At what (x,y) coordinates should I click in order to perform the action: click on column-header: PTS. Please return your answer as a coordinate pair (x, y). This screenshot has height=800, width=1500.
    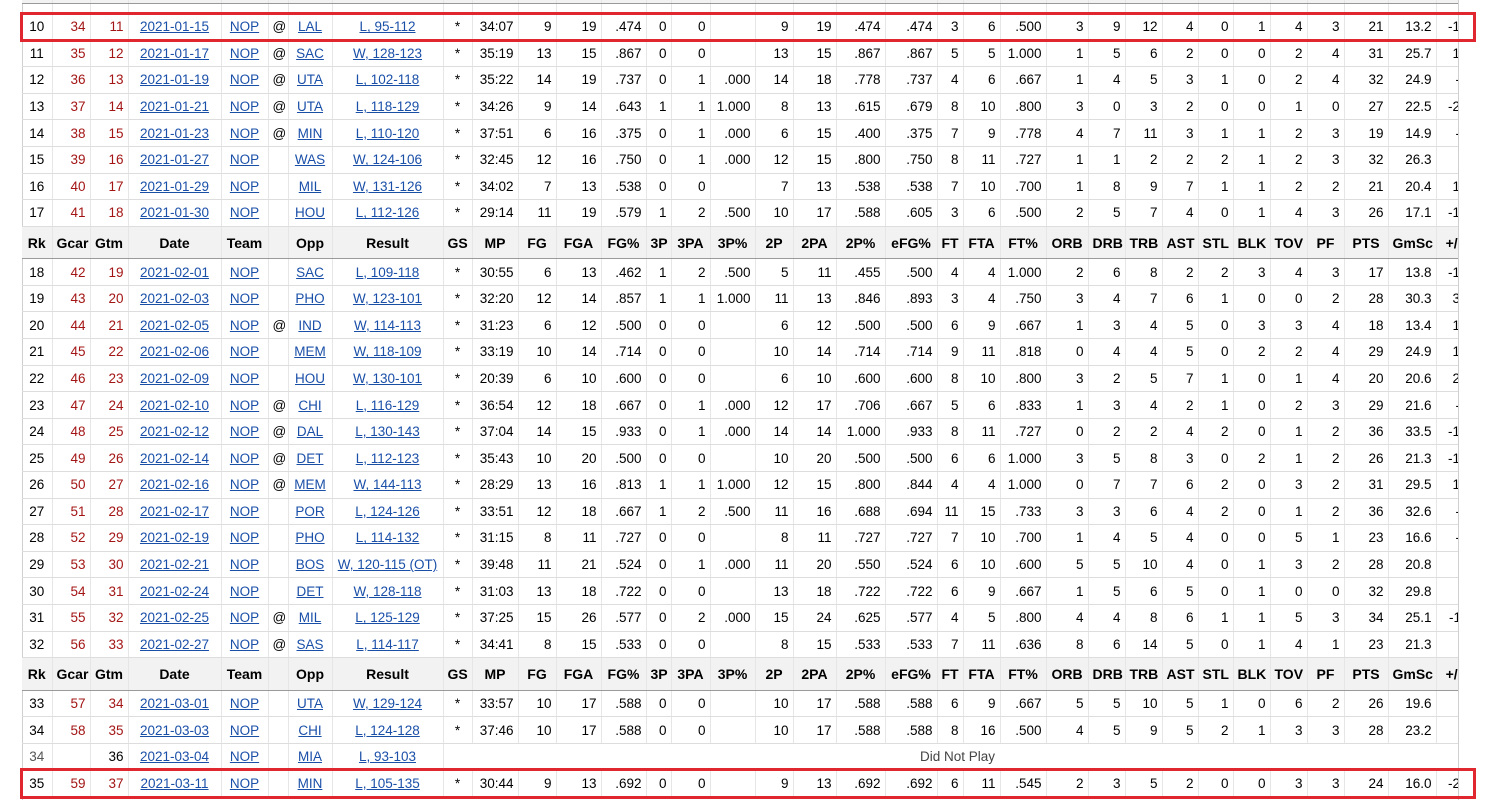
    Looking at the image, I should click on (1366, 242).